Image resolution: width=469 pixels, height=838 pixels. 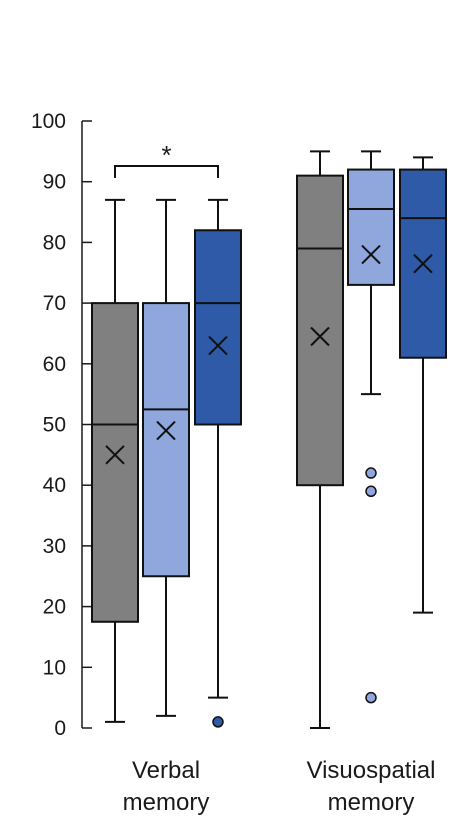 What do you see at coordinates (371, 227) in the screenshot?
I see `group-2-box-2-iqr-box` at bounding box center [371, 227].